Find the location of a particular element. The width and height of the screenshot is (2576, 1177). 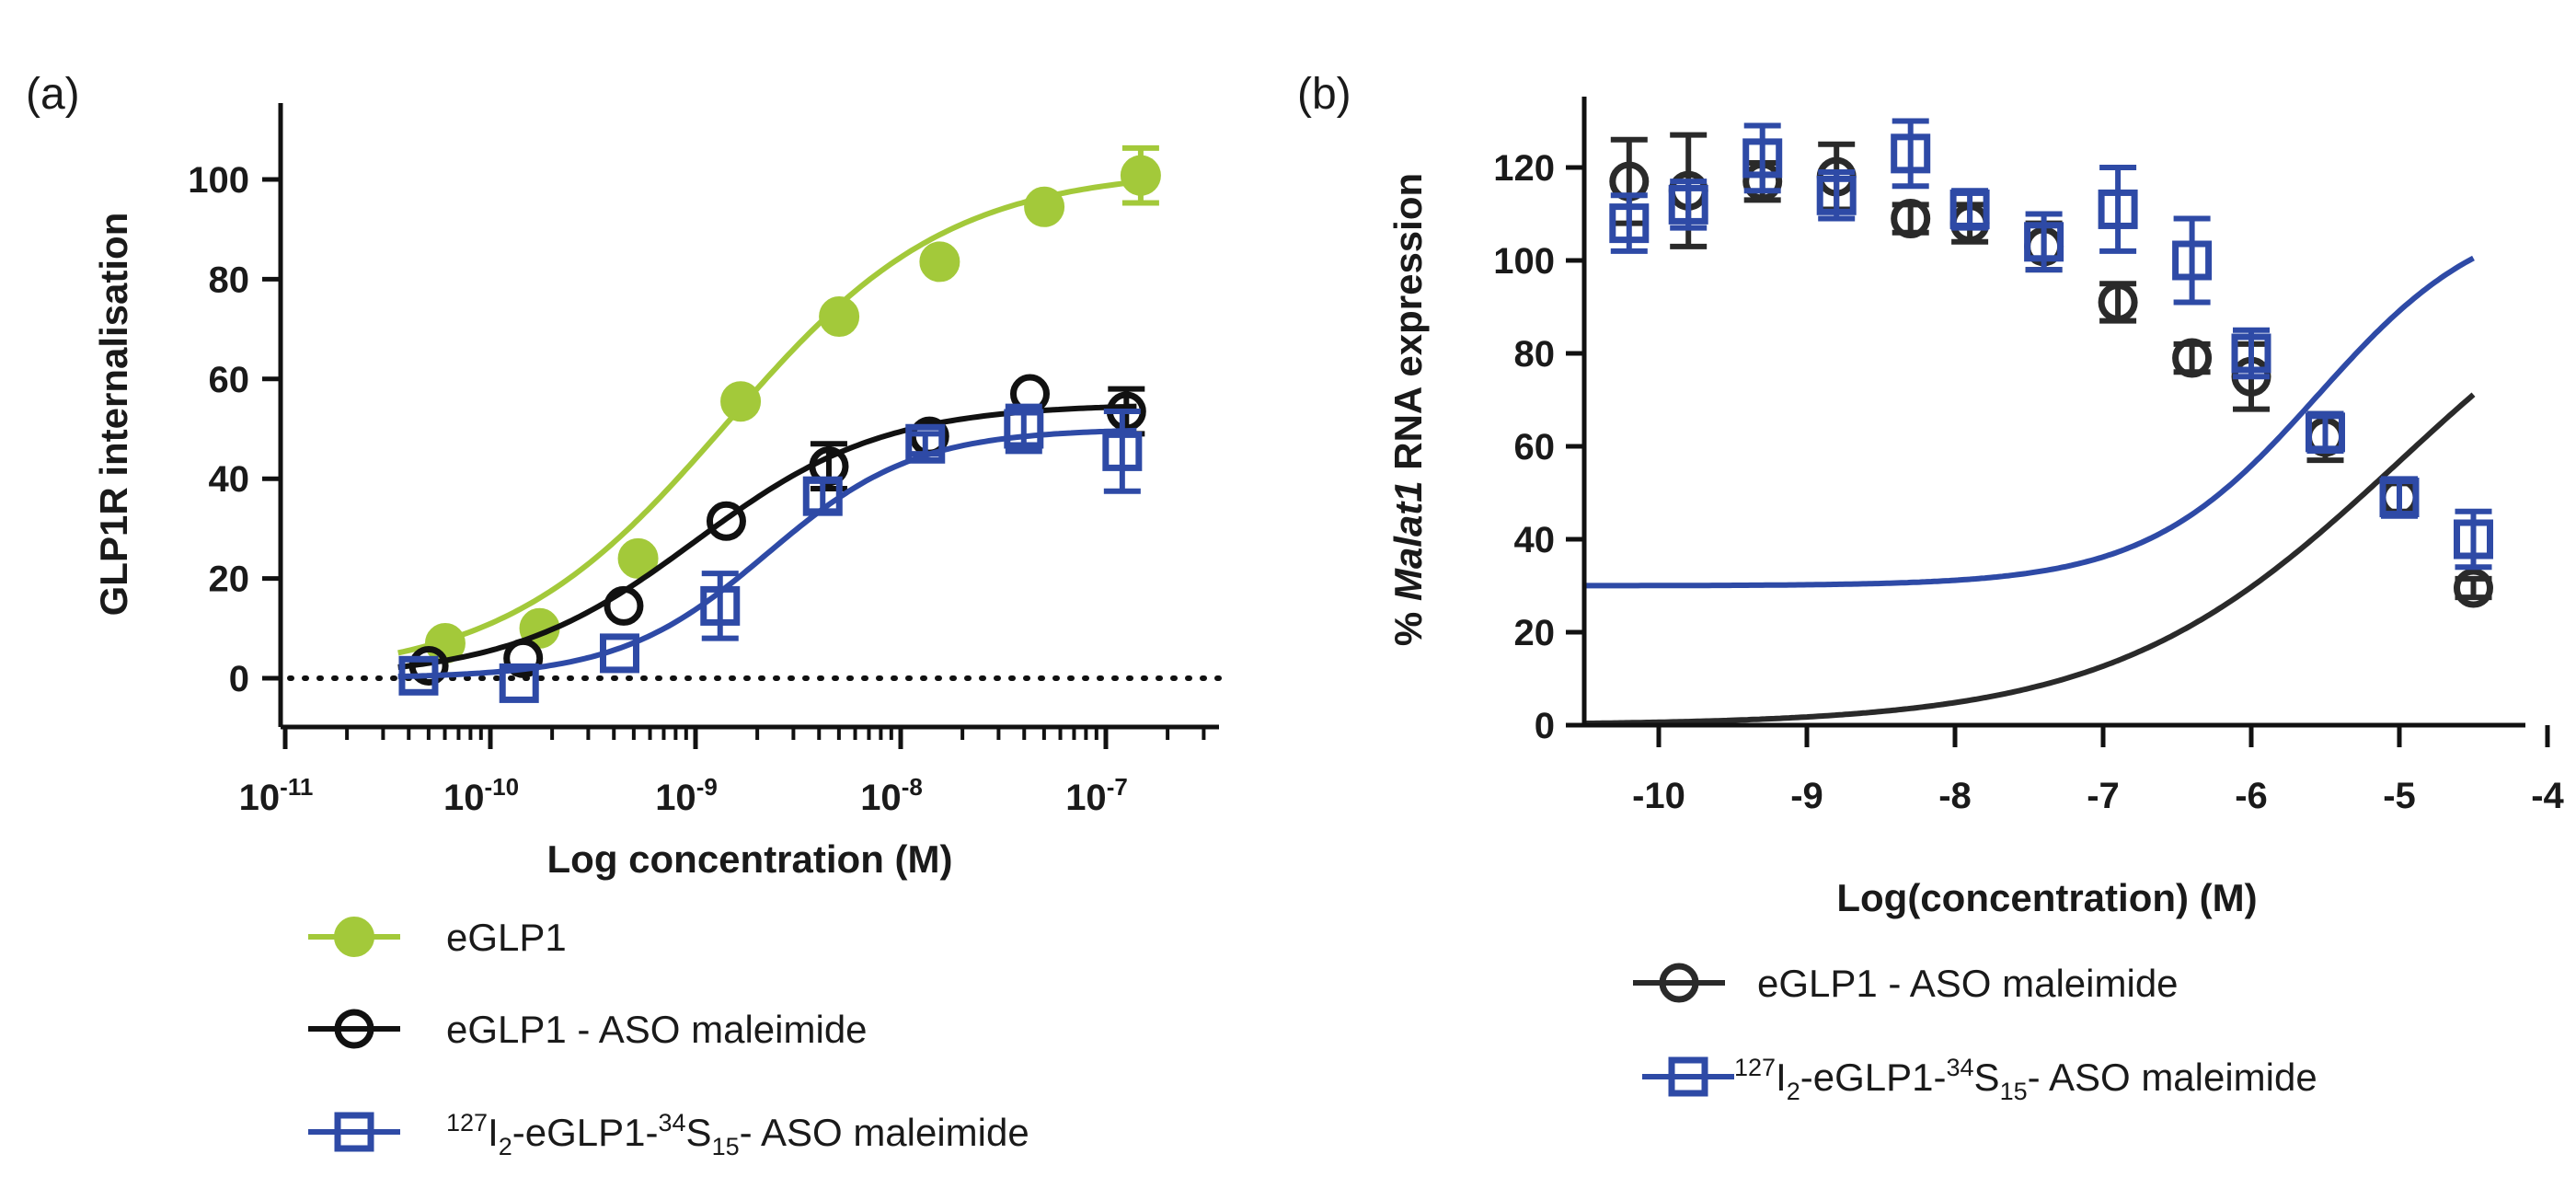

panel-a-y-axis-label: GLP1R internalisation is located at coordinates (113, 415).